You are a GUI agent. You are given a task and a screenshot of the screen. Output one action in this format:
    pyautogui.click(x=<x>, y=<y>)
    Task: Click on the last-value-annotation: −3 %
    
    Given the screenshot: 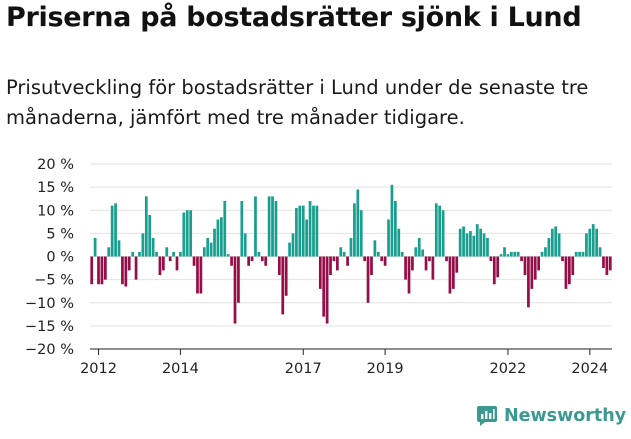 What is the action you would take?
    pyautogui.click(x=583, y=2)
    